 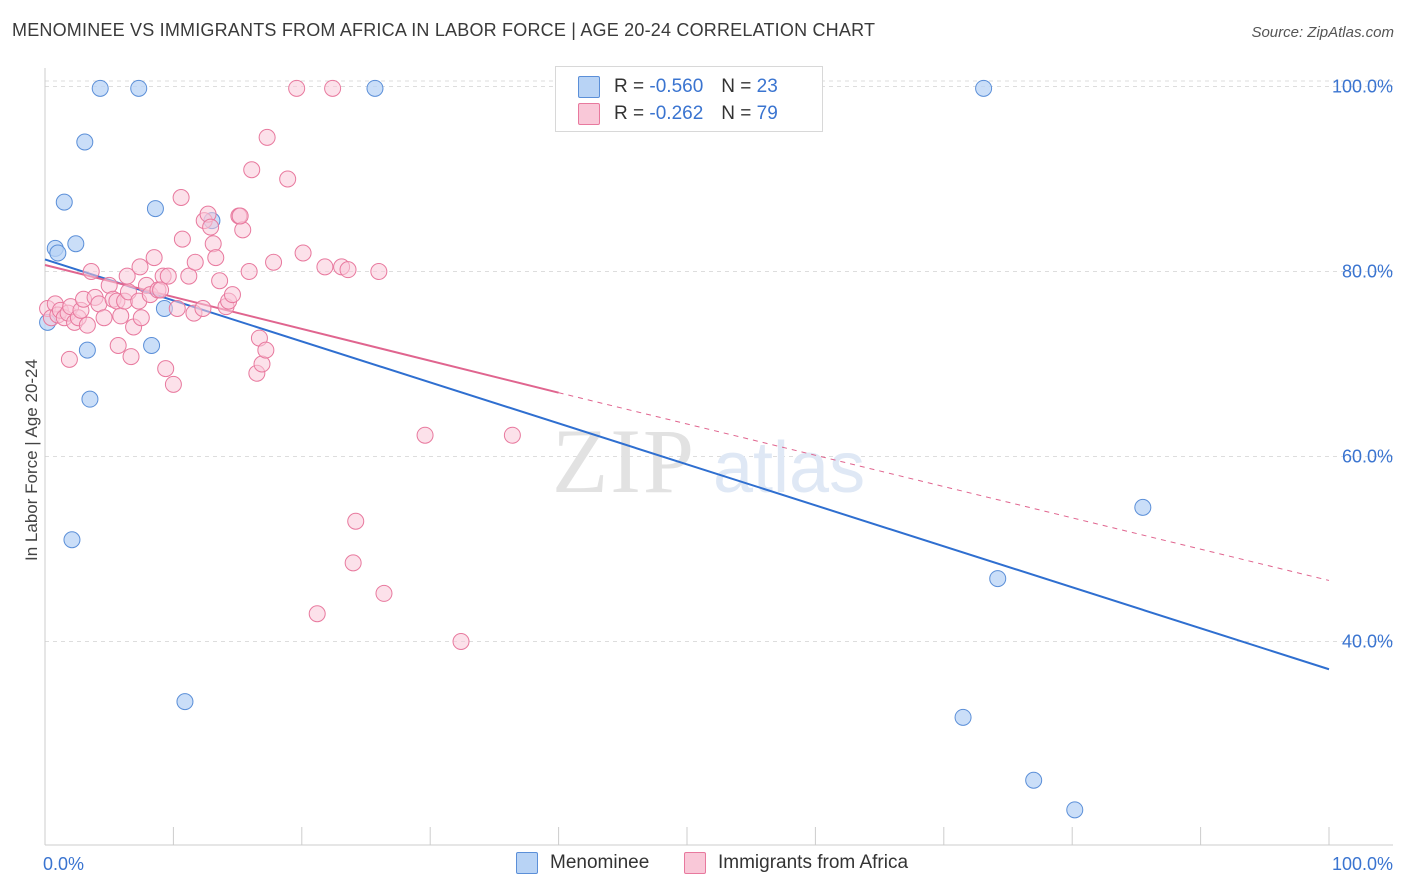 I want to click on y-tick-label: 40.0%, so click(x=1367, y=642).